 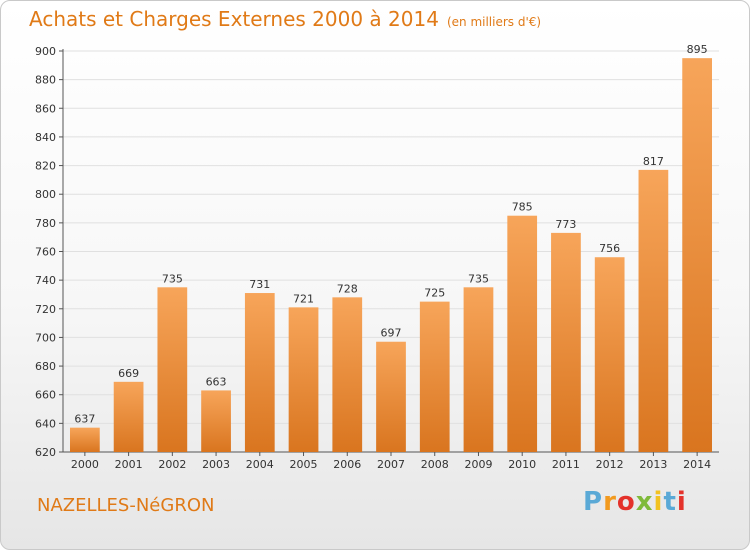 What do you see at coordinates (635, 502) in the screenshot?
I see `proxiti-logo: Proxiti` at bounding box center [635, 502].